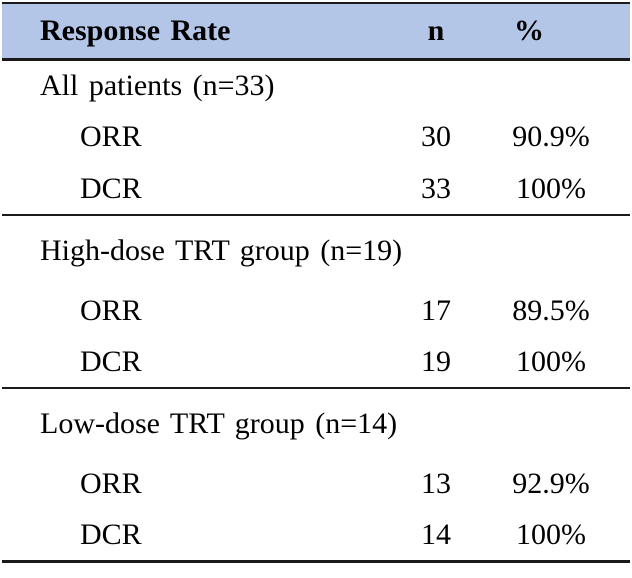  What do you see at coordinates (436, 534) in the screenshot?
I see `row-n-value: 14` at bounding box center [436, 534].